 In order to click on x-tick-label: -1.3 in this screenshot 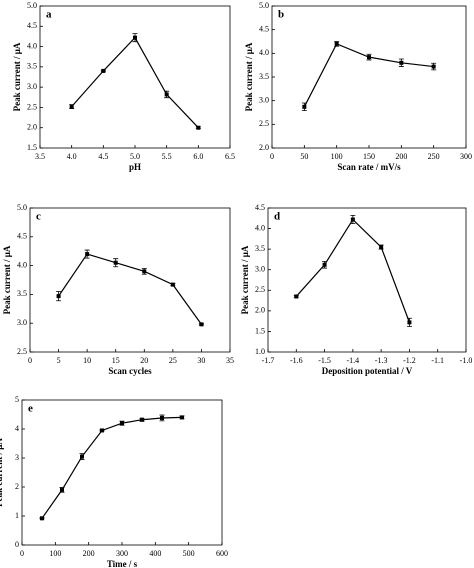, I will do `click(381, 360)`.